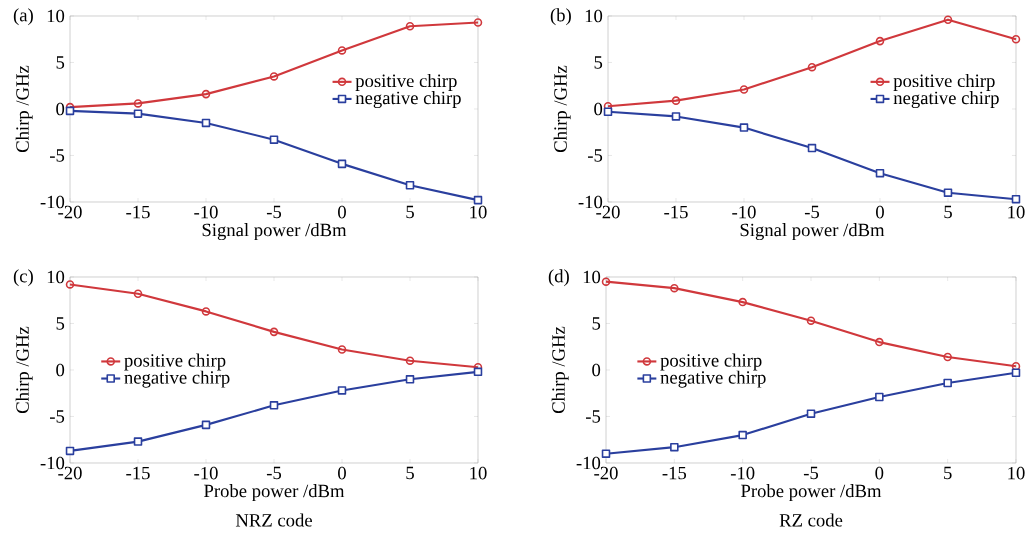 This screenshot has width=1032, height=542. I want to click on chart-title: (c), so click(23, 278).